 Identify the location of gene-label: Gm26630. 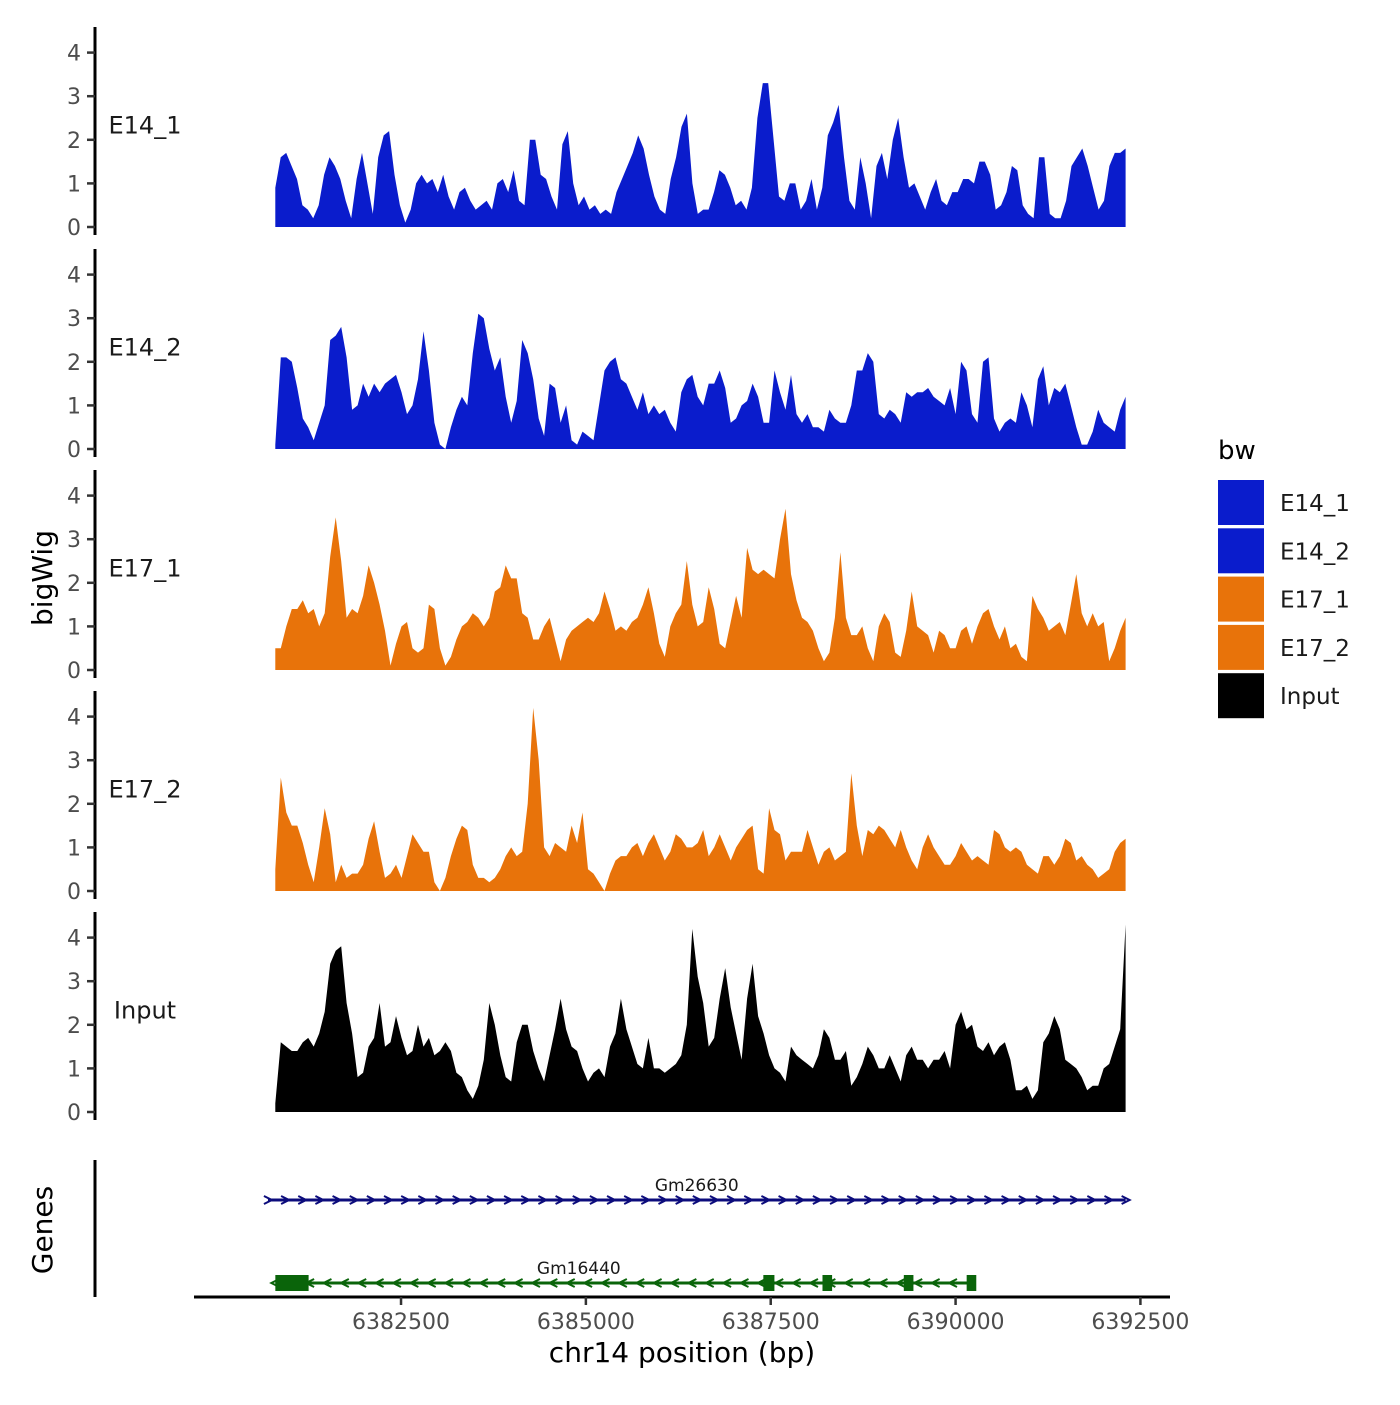
(697, 1186).